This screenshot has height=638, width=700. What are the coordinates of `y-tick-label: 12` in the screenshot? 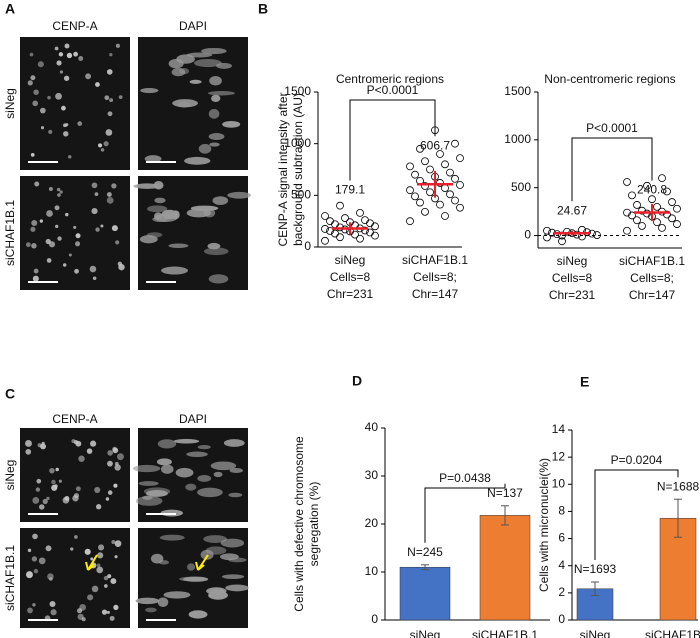 It's located at (559, 456).